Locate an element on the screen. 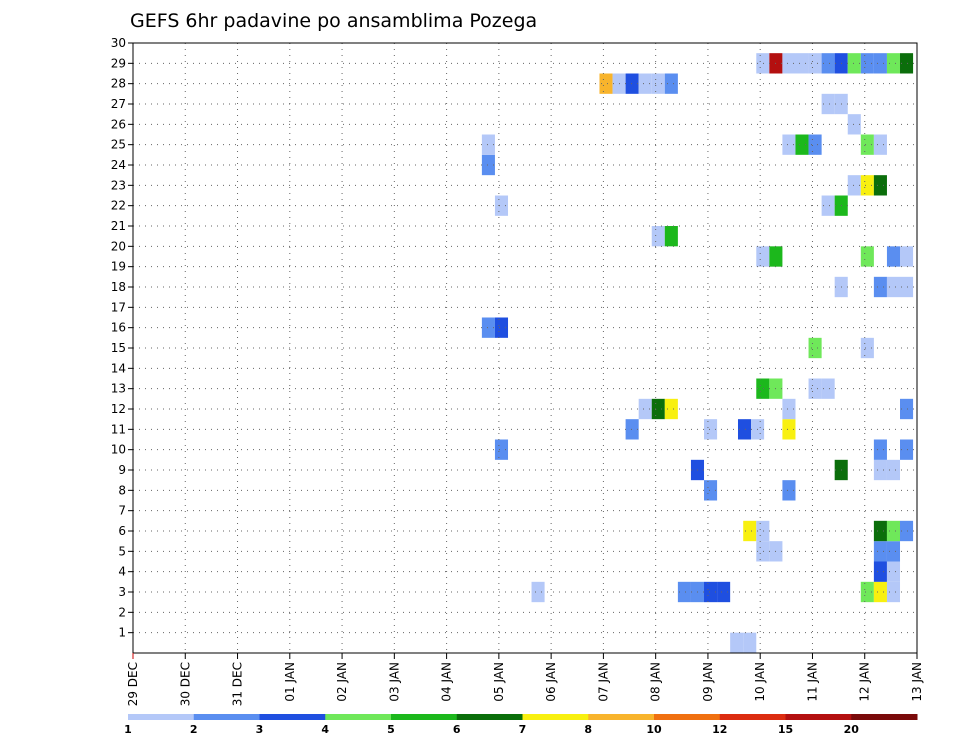 The height and width of the screenshot is (742, 960). y-tick-label: 15 is located at coordinates (118, 348).